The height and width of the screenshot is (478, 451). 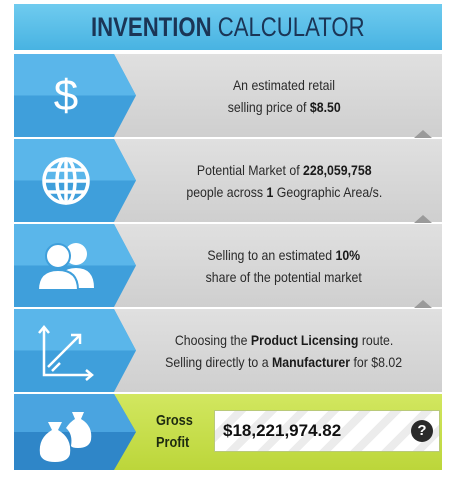 I want to click on gross-profit-label: Gross Profit, so click(x=174, y=432).